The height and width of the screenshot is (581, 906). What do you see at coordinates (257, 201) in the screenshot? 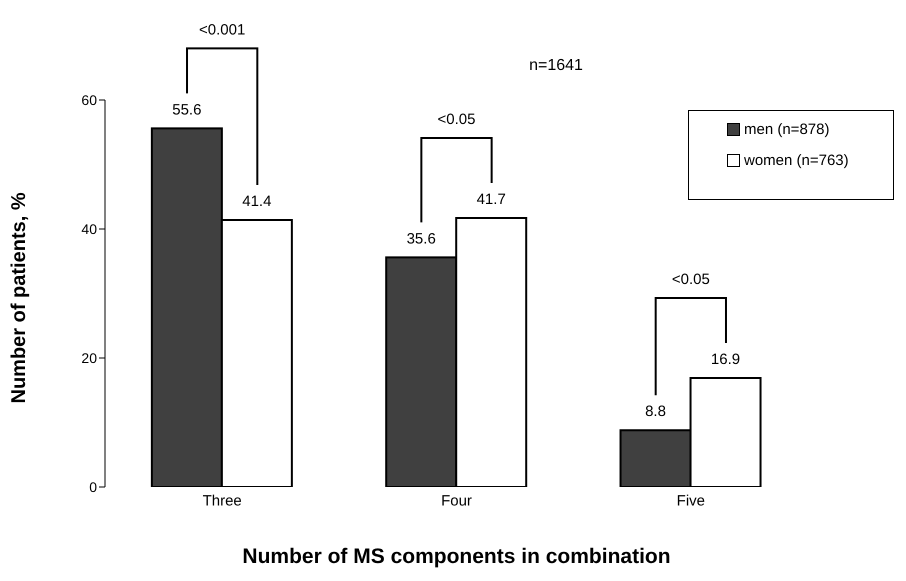
I see `data-label: 41.4` at bounding box center [257, 201].